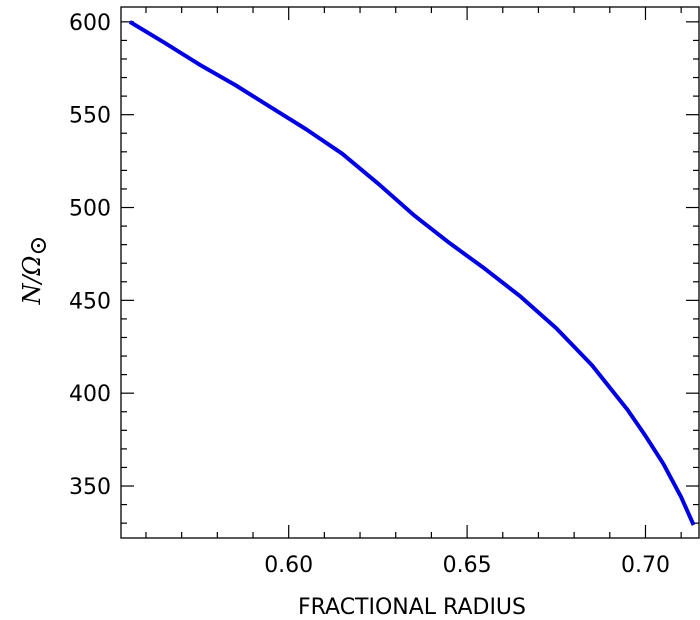  Describe the element at coordinates (38, 245) in the screenshot. I see `y-axis-title-subscript: ⊙` at that location.